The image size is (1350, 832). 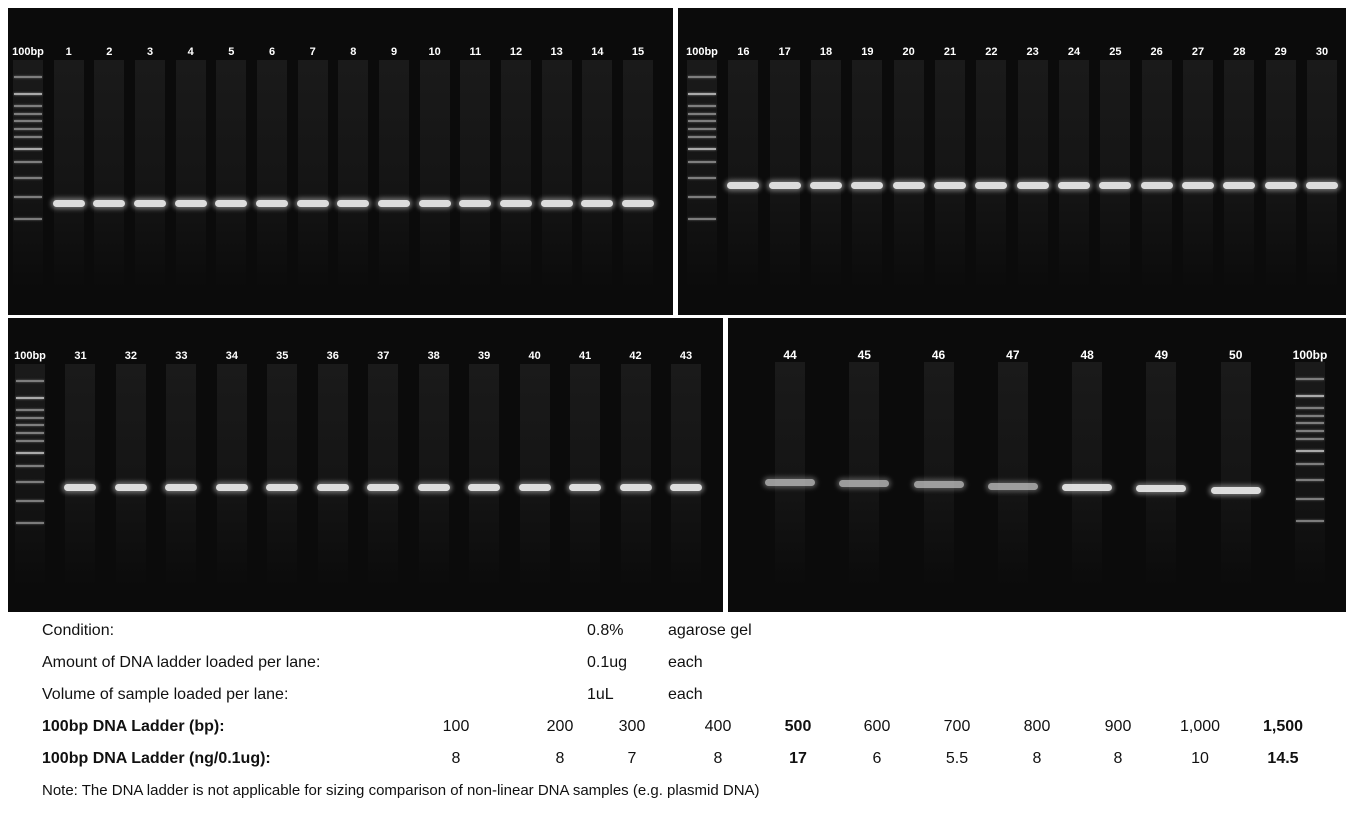 I want to click on lane-label: 39, so click(x=484, y=356).